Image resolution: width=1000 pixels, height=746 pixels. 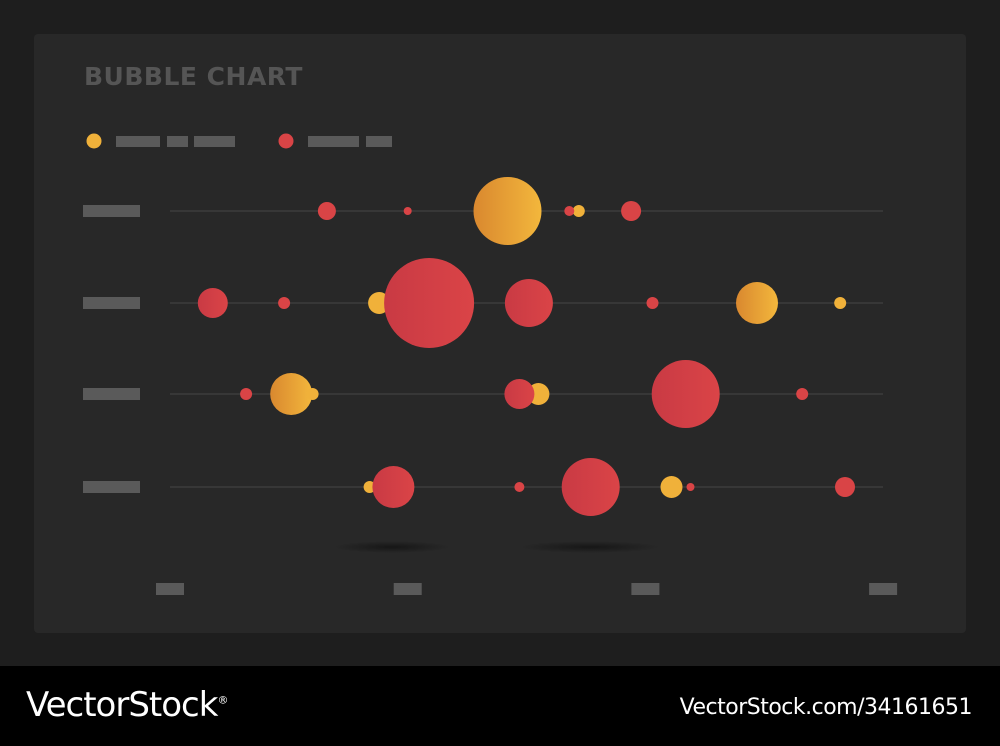 What do you see at coordinates (193, 76) in the screenshot?
I see `chart-title: BUBBLE CHART` at bounding box center [193, 76].